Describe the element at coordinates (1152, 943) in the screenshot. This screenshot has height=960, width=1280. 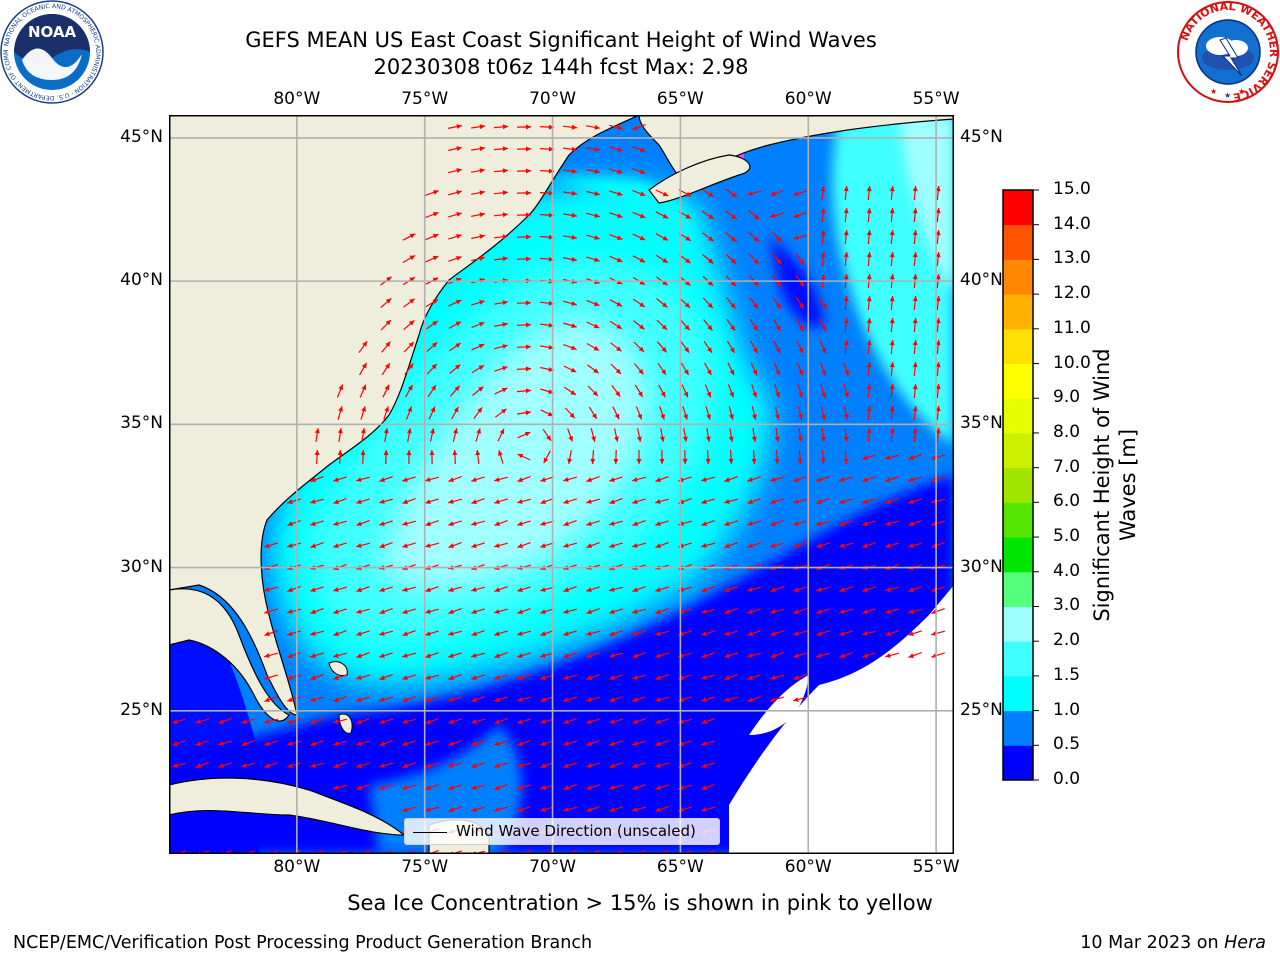
I see `footer-date-text: 10 Mar 2023 on` at that location.